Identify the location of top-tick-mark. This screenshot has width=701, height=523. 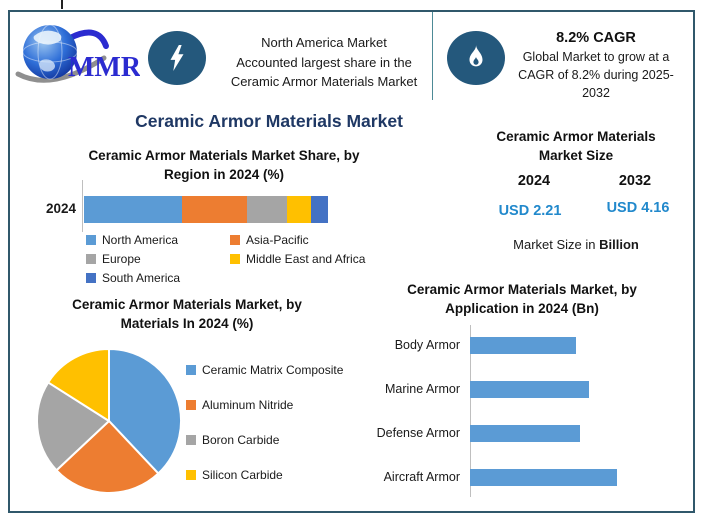
(62, 4).